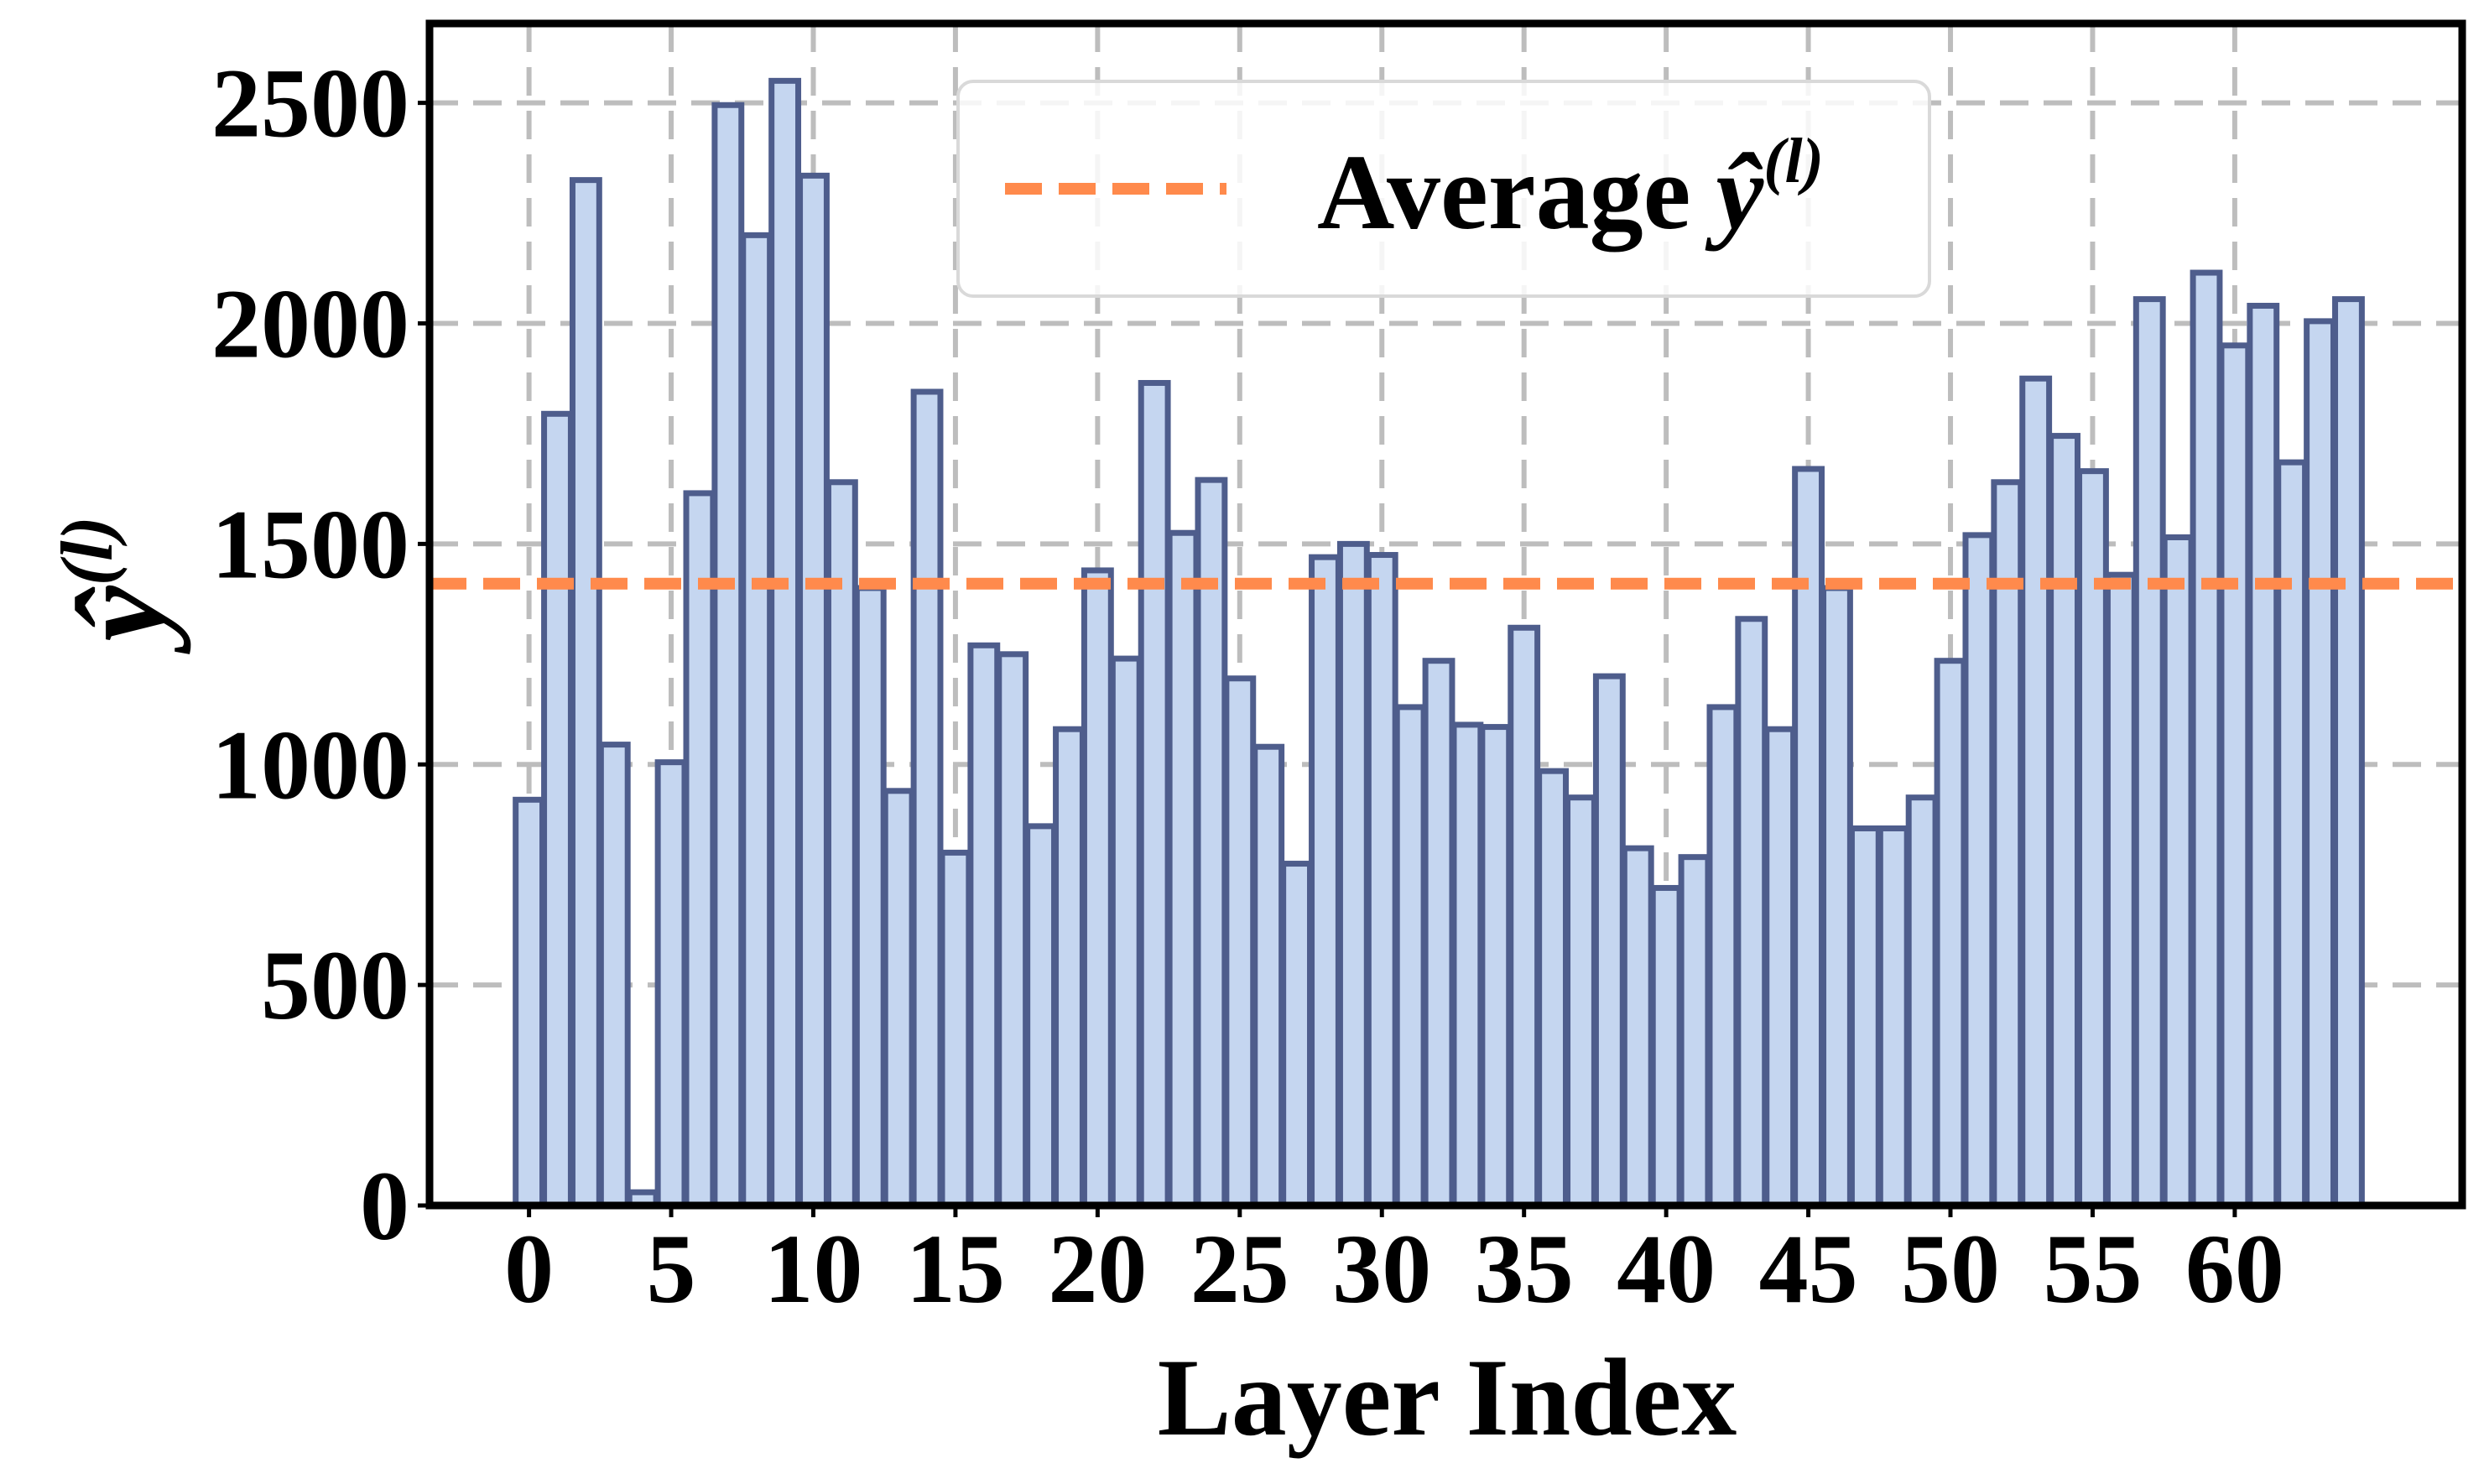 Image resolution: width=2484 pixels, height=1484 pixels. I want to click on y-axis-label-symbol: ŷ, so click(121, 620).